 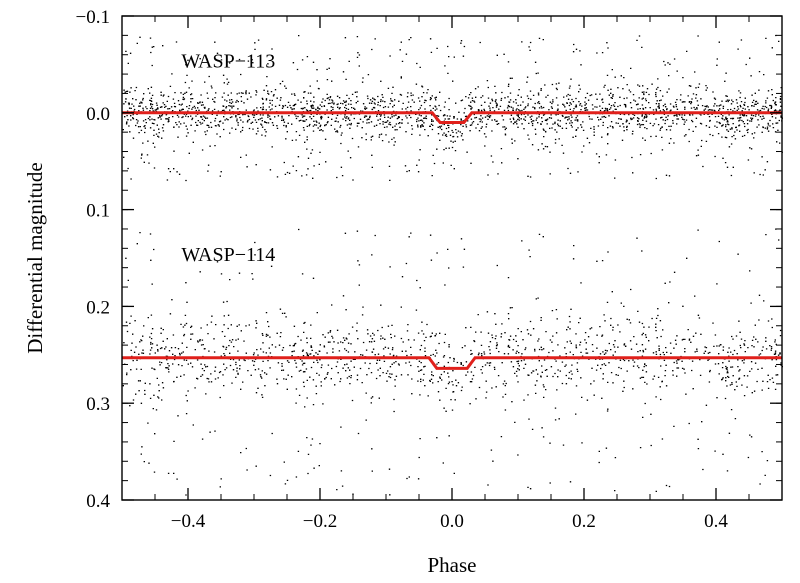 What do you see at coordinates (98, 404) in the screenshot?
I see `y-tick-label: 0.3` at bounding box center [98, 404].